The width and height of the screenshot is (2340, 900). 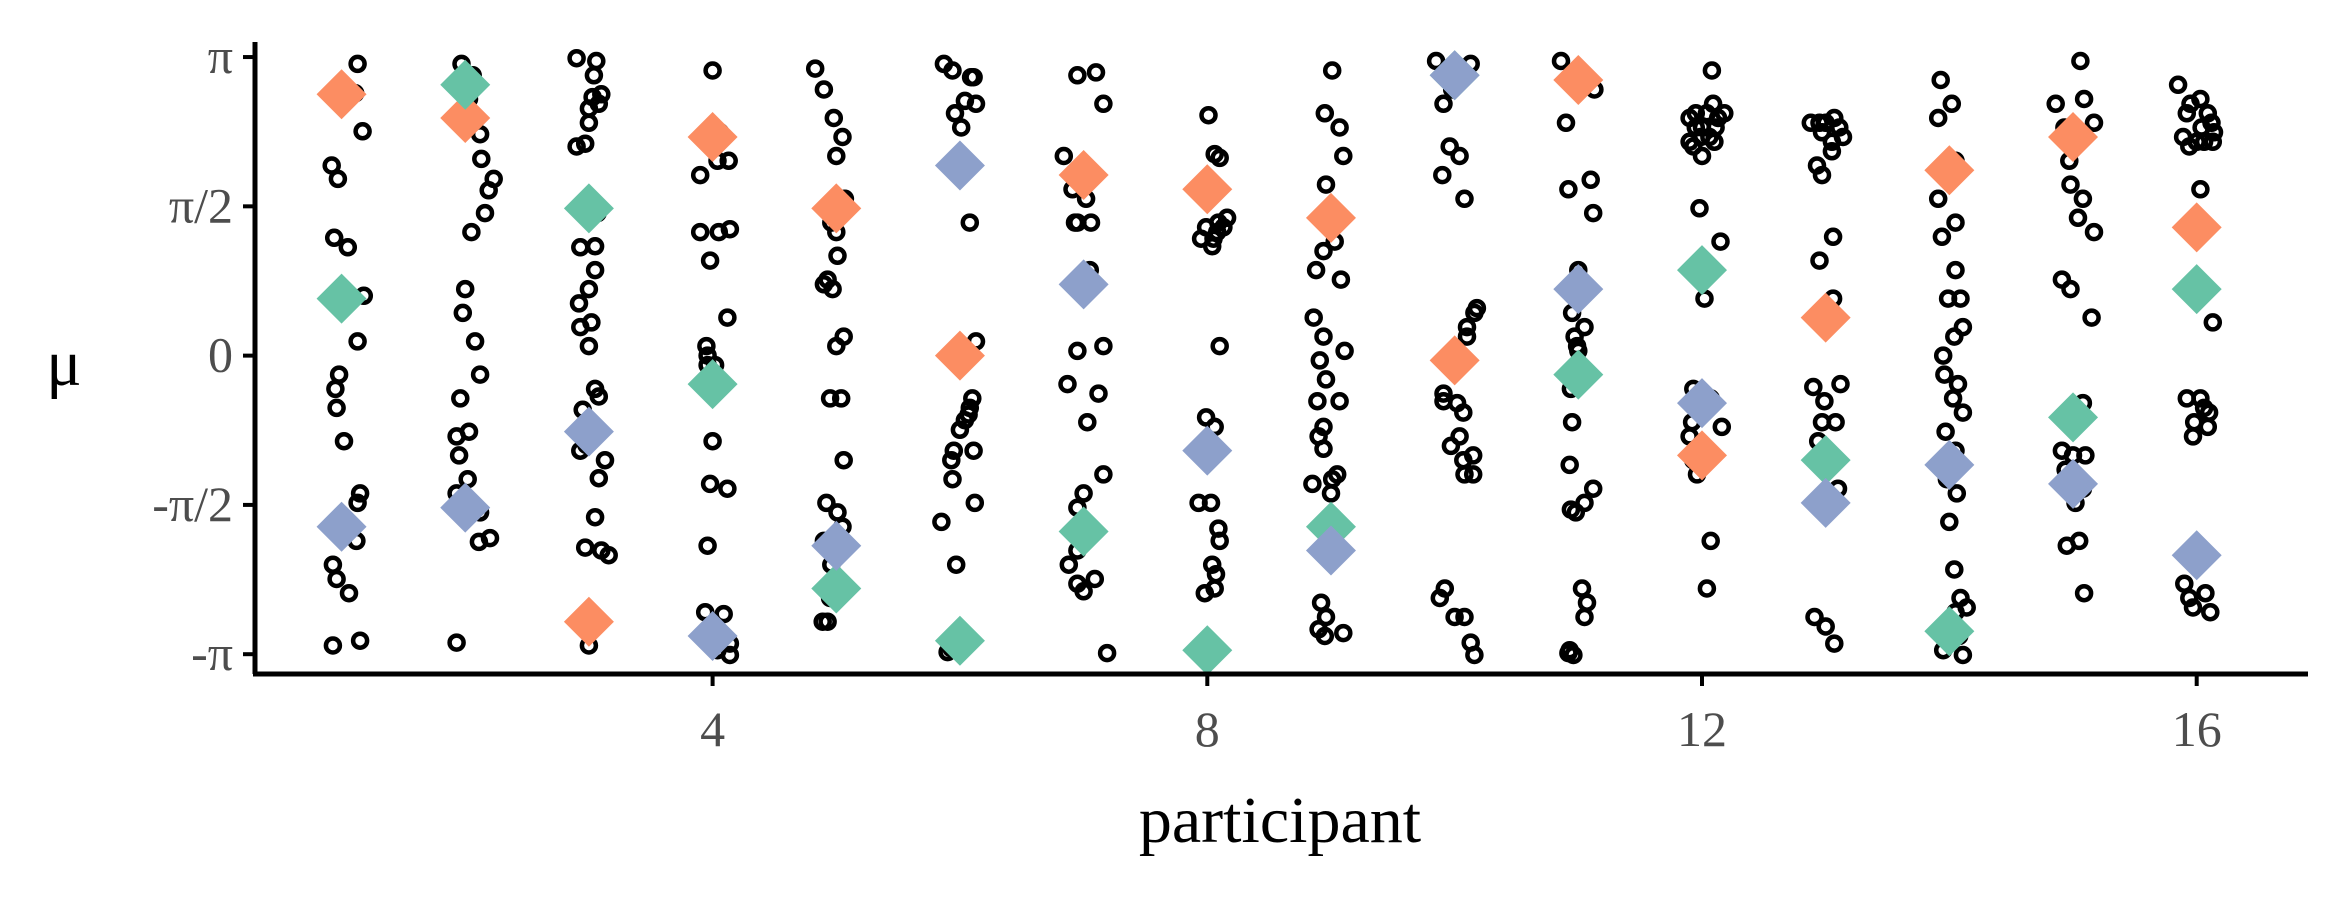 What do you see at coordinates (1702, 729) in the screenshot?
I see `x-tick-label: 12` at bounding box center [1702, 729].